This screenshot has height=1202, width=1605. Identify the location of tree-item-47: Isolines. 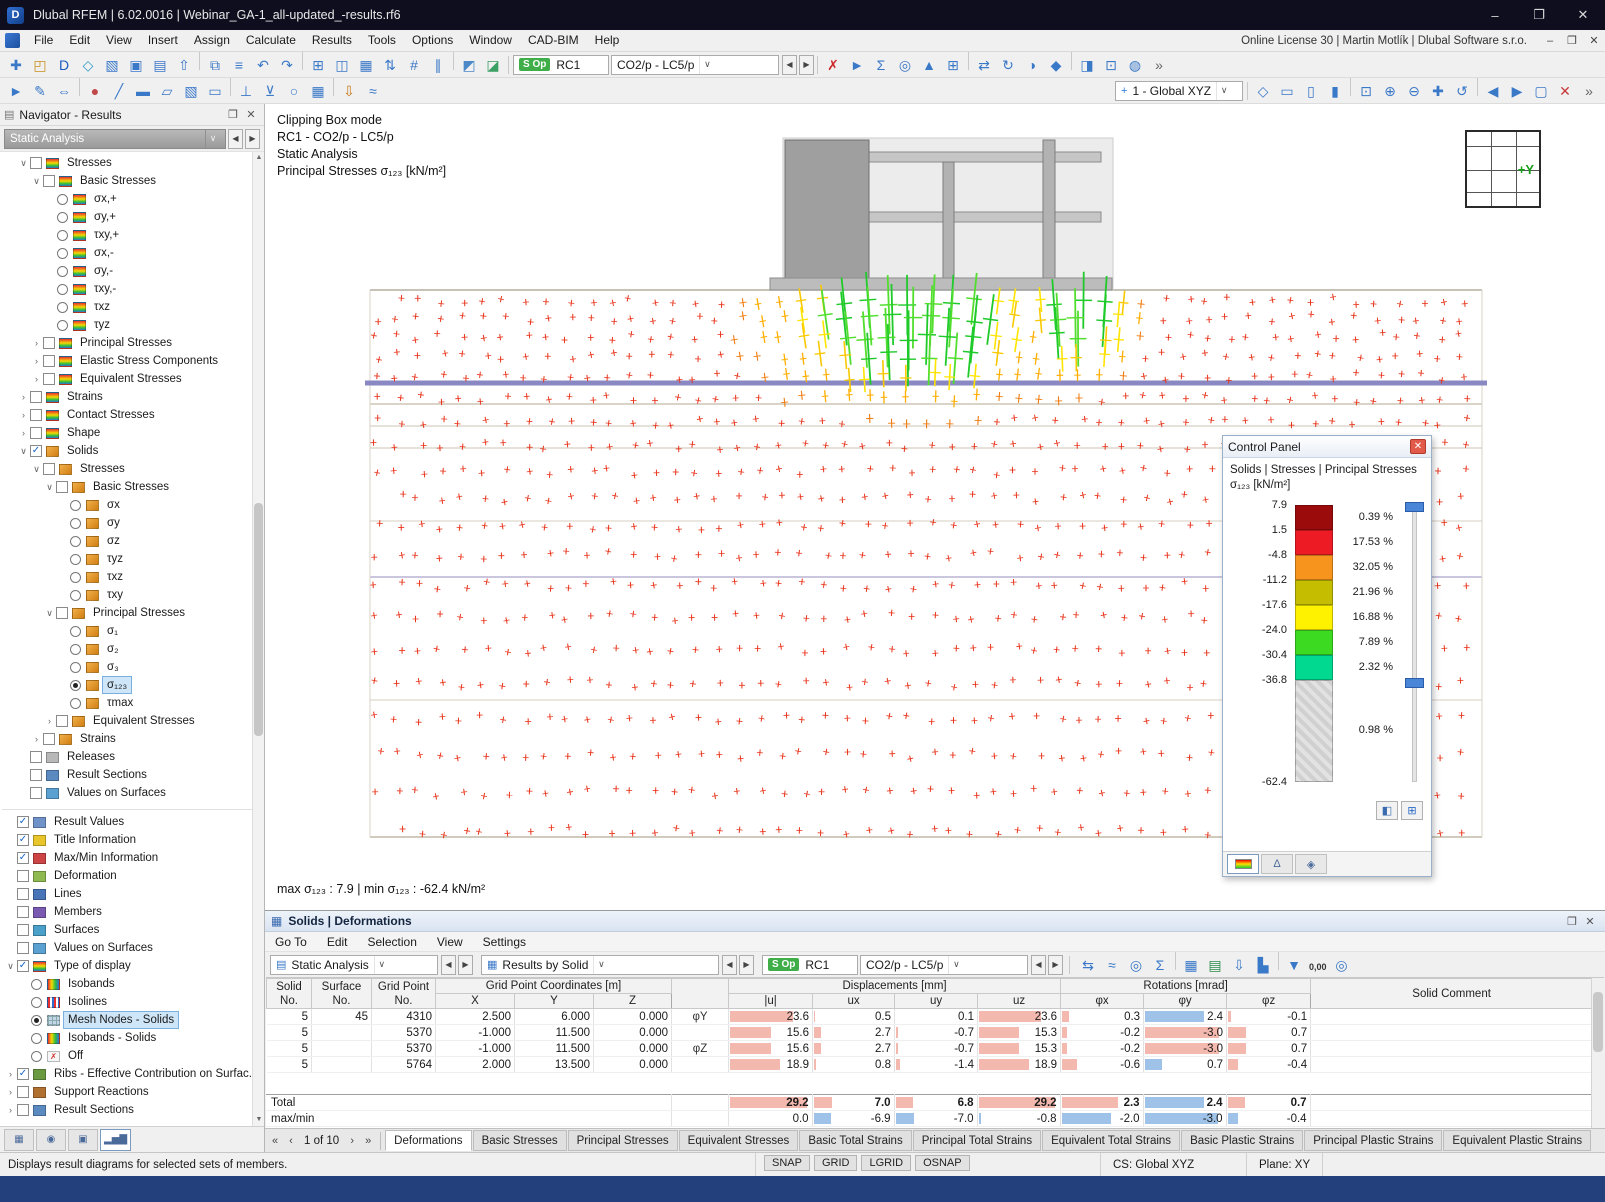
(132, 1002).